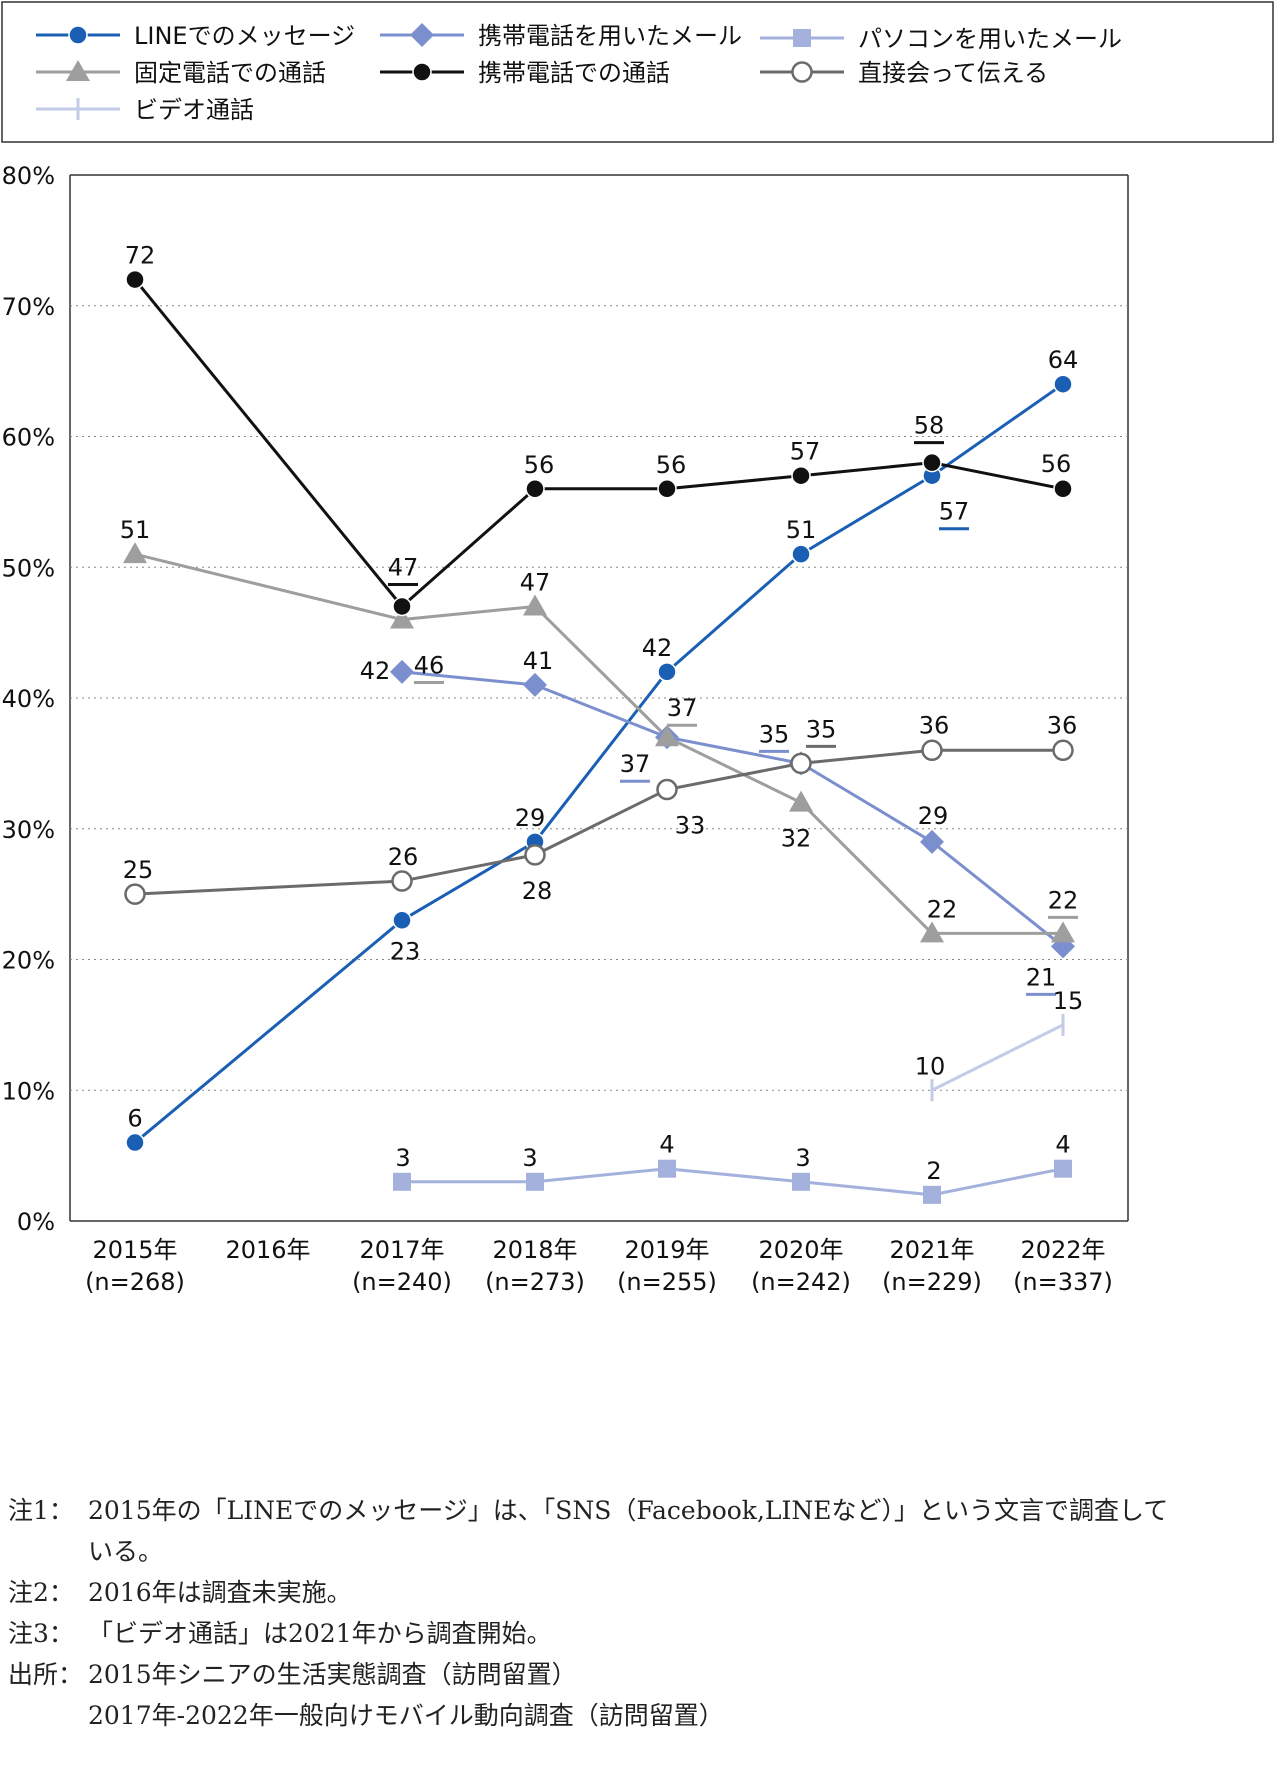 The image size is (1275, 1767). Describe the element at coordinates (41, 1592) in the screenshot. I see `note-label: 注2：` at that location.